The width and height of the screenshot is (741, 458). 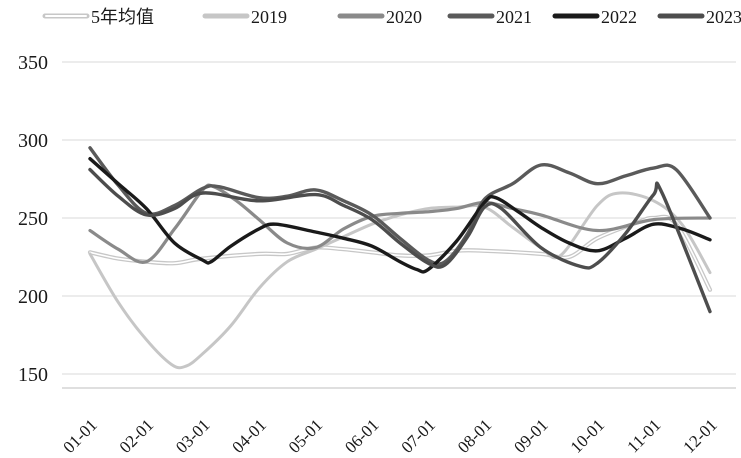 What do you see at coordinates (269, 17) in the screenshot?
I see `legend-label-2019: 2019` at bounding box center [269, 17].